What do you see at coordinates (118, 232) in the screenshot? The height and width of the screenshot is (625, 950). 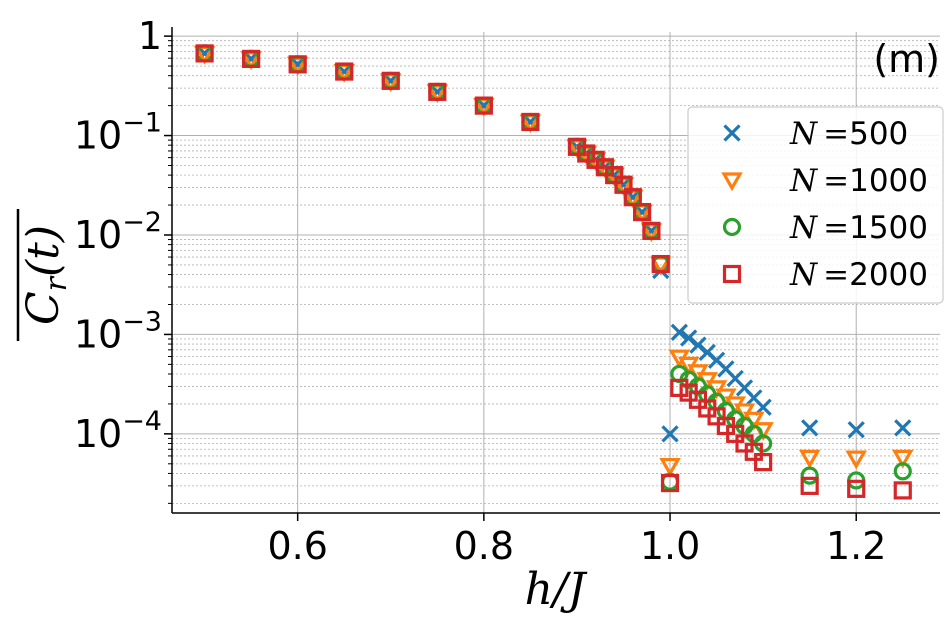 I see `y-tick-label: 10⁻²` at bounding box center [118, 232].